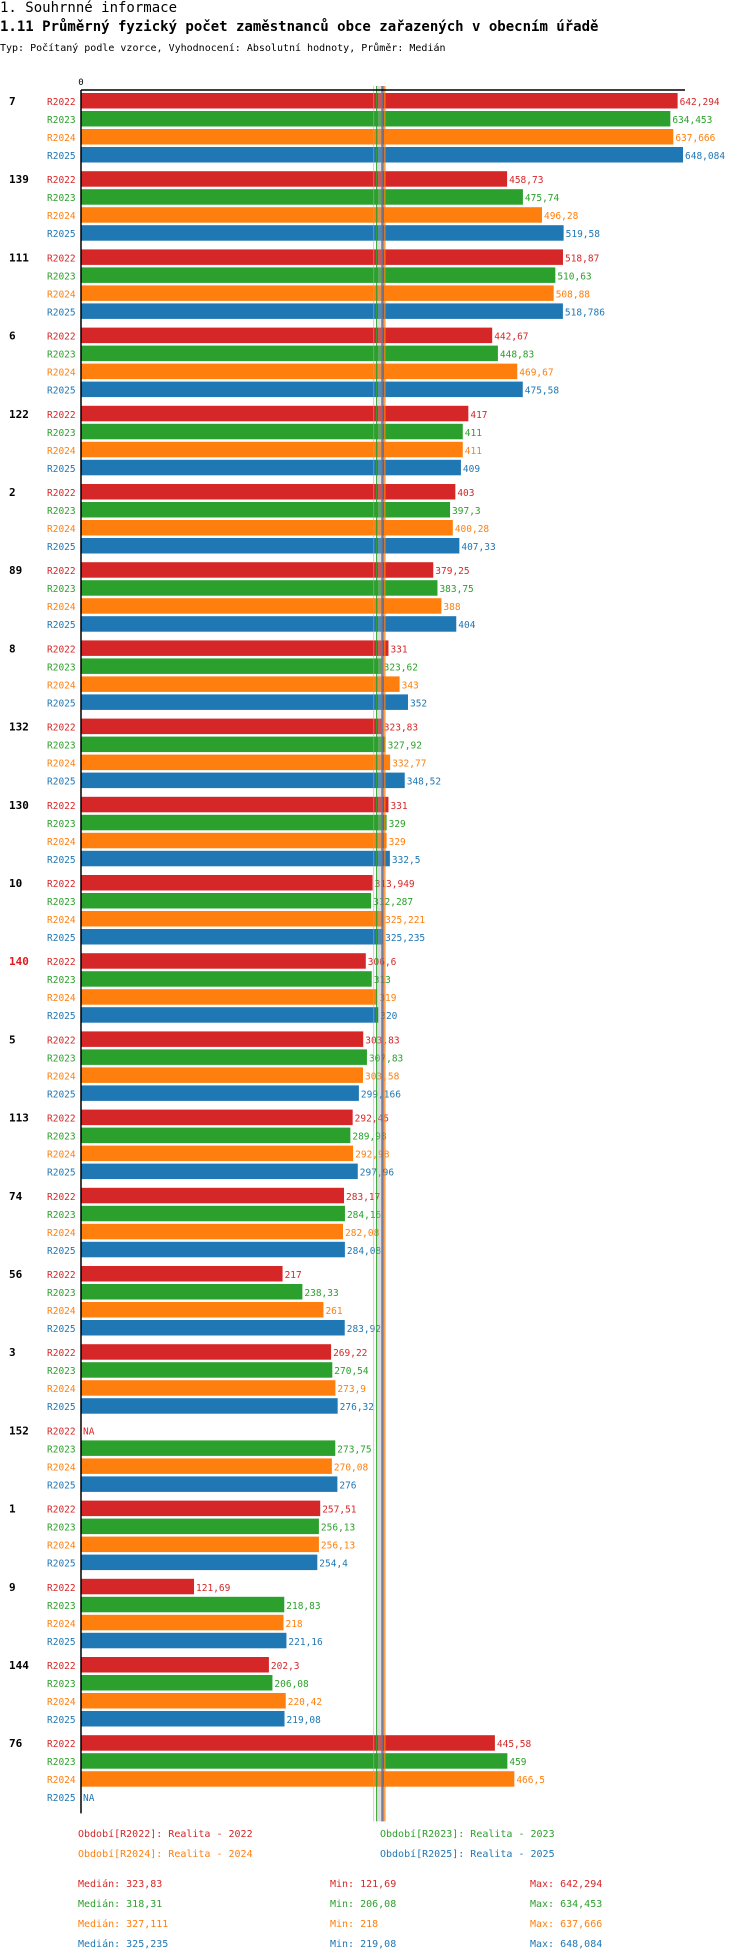 The image size is (750, 1958). What do you see at coordinates (395, 884) in the screenshot?
I see `data-label: 313,949` at bounding box center [395, 884].